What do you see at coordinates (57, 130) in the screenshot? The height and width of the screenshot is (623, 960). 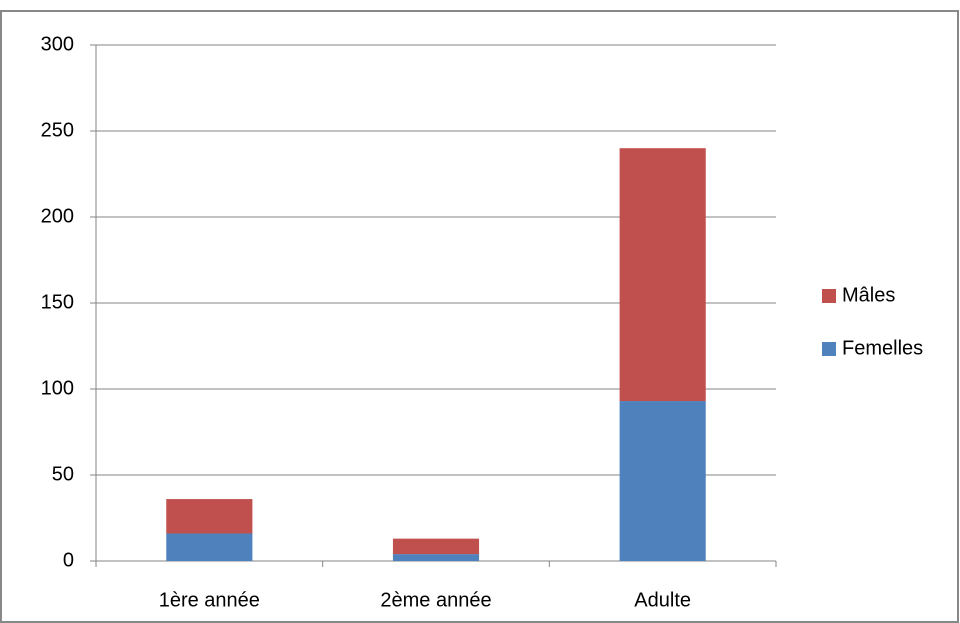 I see `y-tick-label: 250` at bounding box center [57, 130].